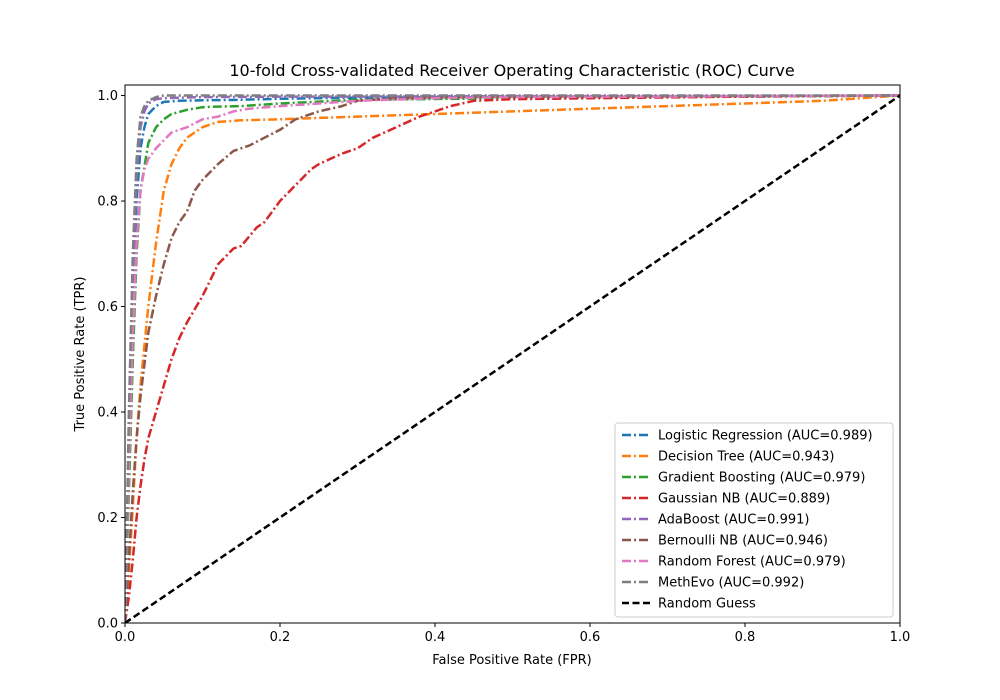 This screenshot has height=700, width=1000. What do you see at coordinates (733, 520) in the screenshot?
I see `legend-label-4: AdaBoost (AUC=0.991)` at bounding box center [733, 520].